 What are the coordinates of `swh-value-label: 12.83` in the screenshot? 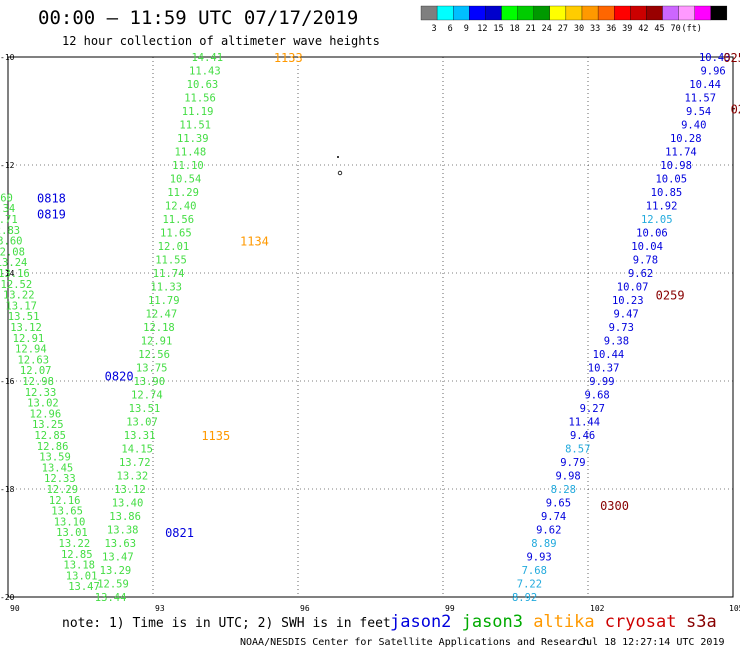 It's located at (10, 231).